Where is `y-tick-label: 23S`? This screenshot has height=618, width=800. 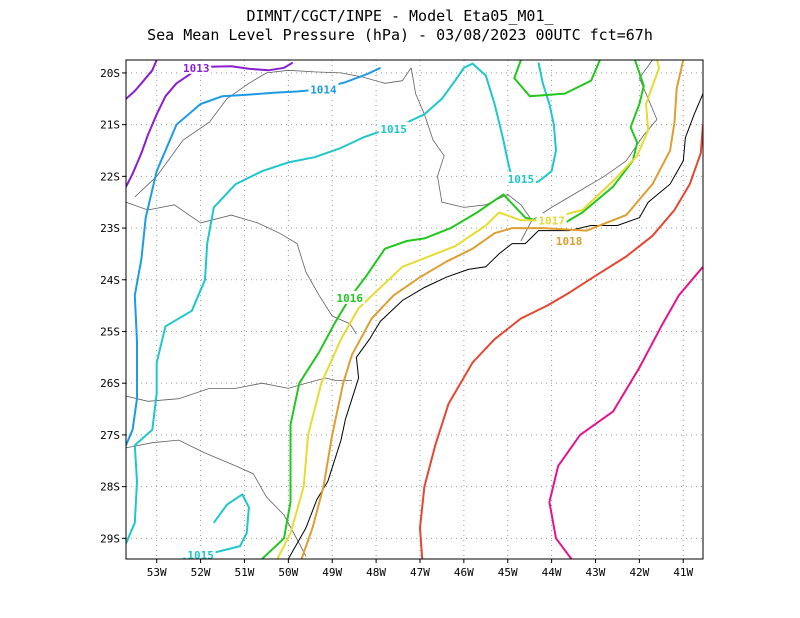
y-tick-label: 23S is located at coordinates (110, 228).